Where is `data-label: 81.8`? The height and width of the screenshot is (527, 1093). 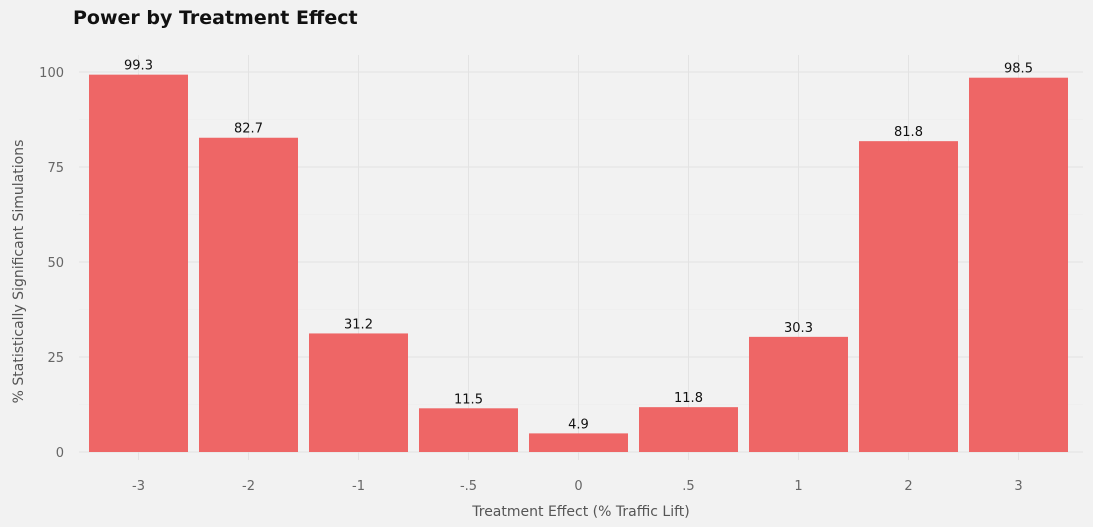 data-label: 81.8 is located at coordinates (908, 132).